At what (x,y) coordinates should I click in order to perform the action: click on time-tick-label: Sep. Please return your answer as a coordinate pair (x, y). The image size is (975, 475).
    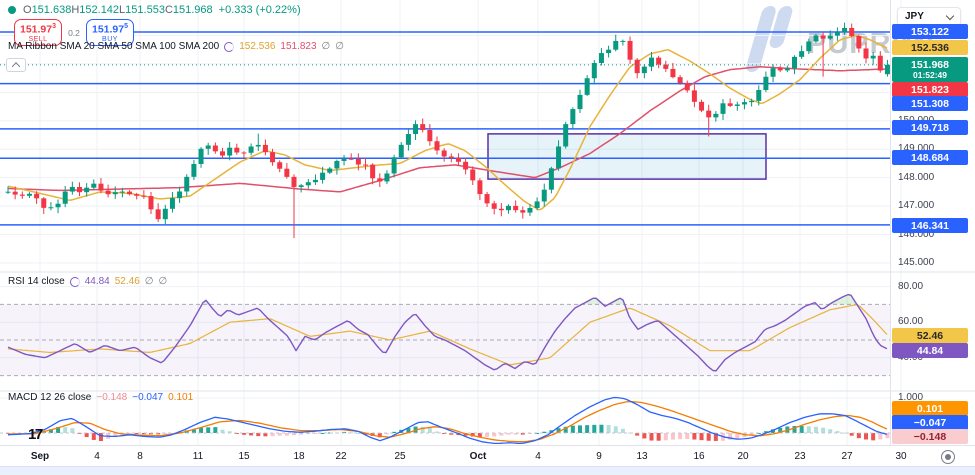
    Looking at the image, I should click on (40, 456).